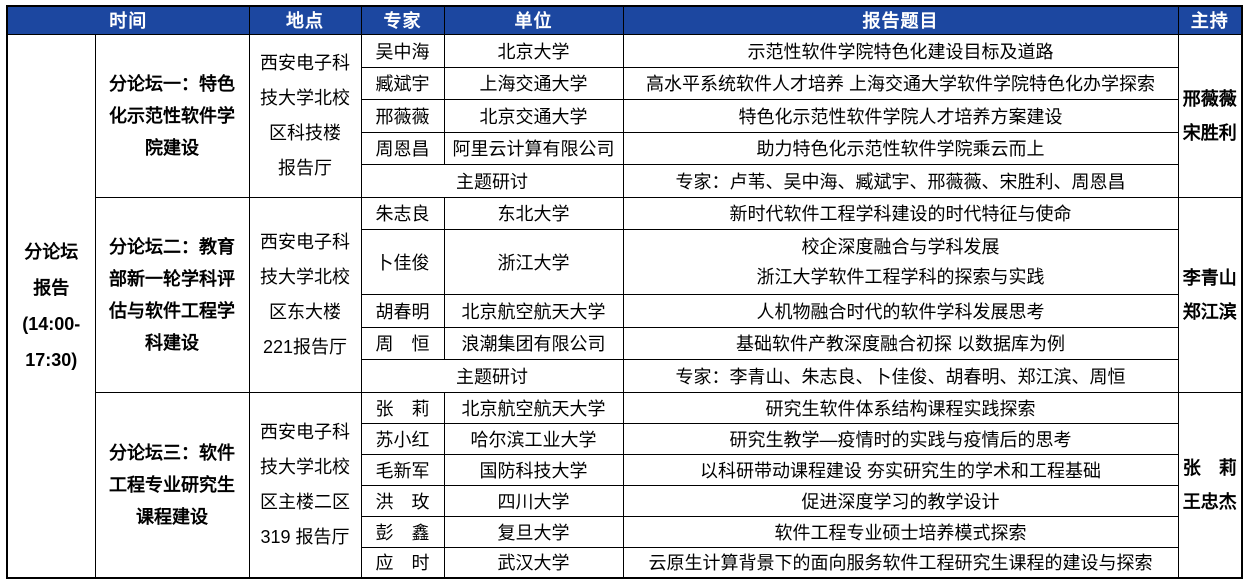  What do you see at coordinates (402, 531) in the screenshot?
I see `expert-name: 彭 鑫` at bounding box center [402, 531].